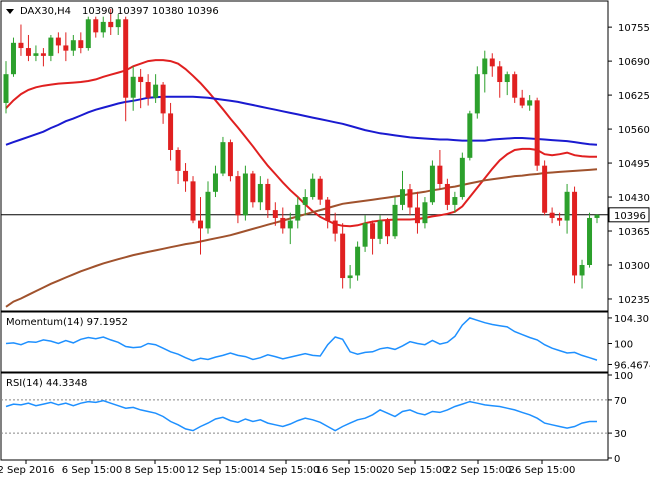 This screenshot has height=484, width=650. Describe the element at coordinates (304, 416) in the screenshot. I see `rsi-plot-area` at that location.